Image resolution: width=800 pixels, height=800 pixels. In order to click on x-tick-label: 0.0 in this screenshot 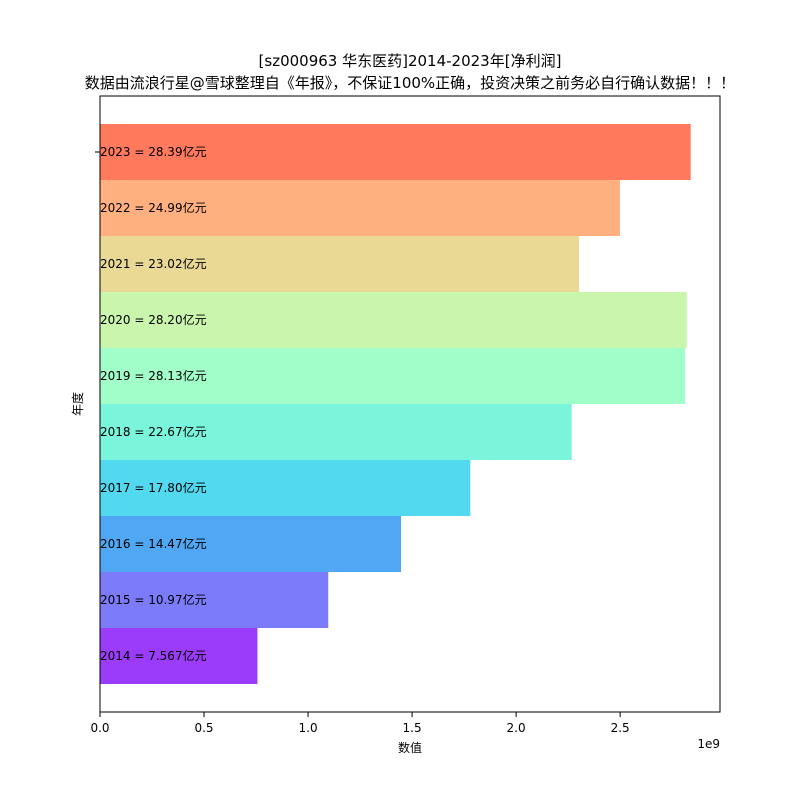, I will do `click(99, 728)`.